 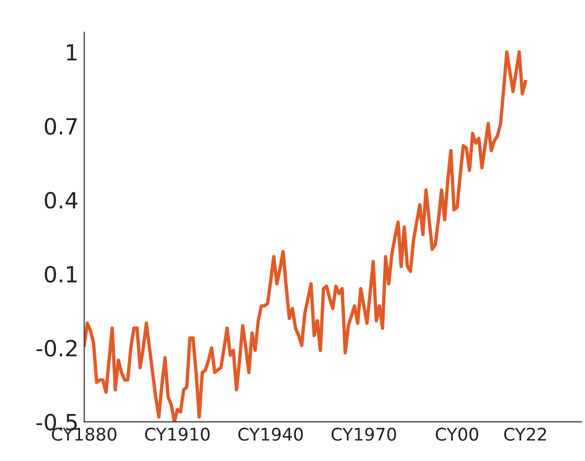 I want to click on x-tick-label: CY1940, so click(x=270, y=434).